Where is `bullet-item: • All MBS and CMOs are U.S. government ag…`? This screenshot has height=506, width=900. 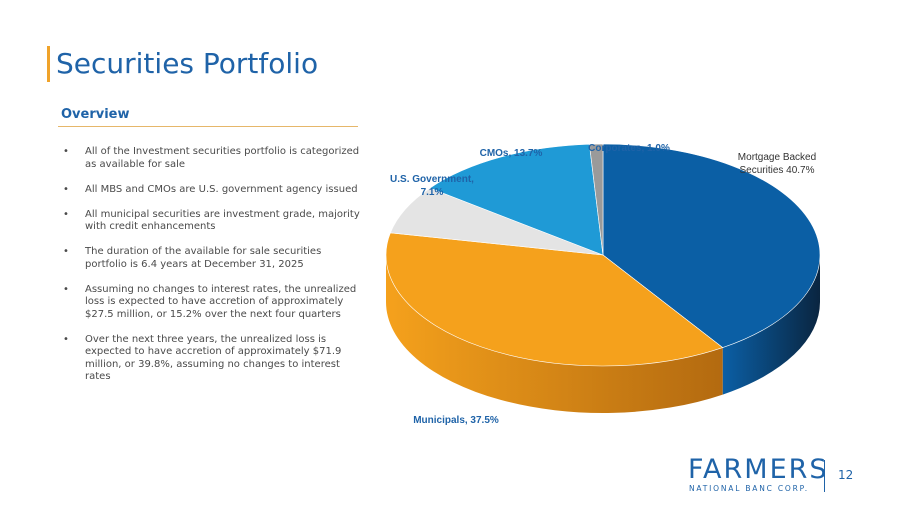
bullet-item: • All MBS and CMOs are U.S. government ag… is located at coordinates (213, 190).